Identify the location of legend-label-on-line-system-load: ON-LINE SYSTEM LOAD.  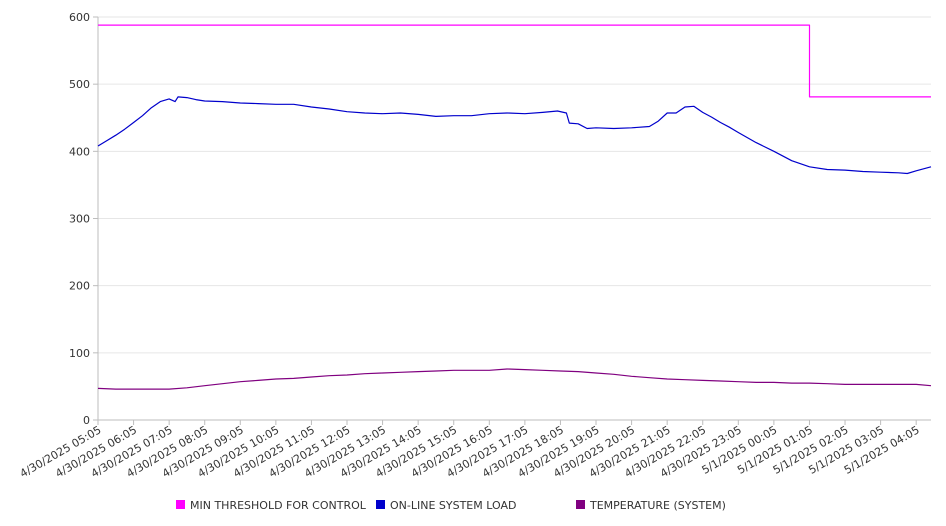
(453, 505).